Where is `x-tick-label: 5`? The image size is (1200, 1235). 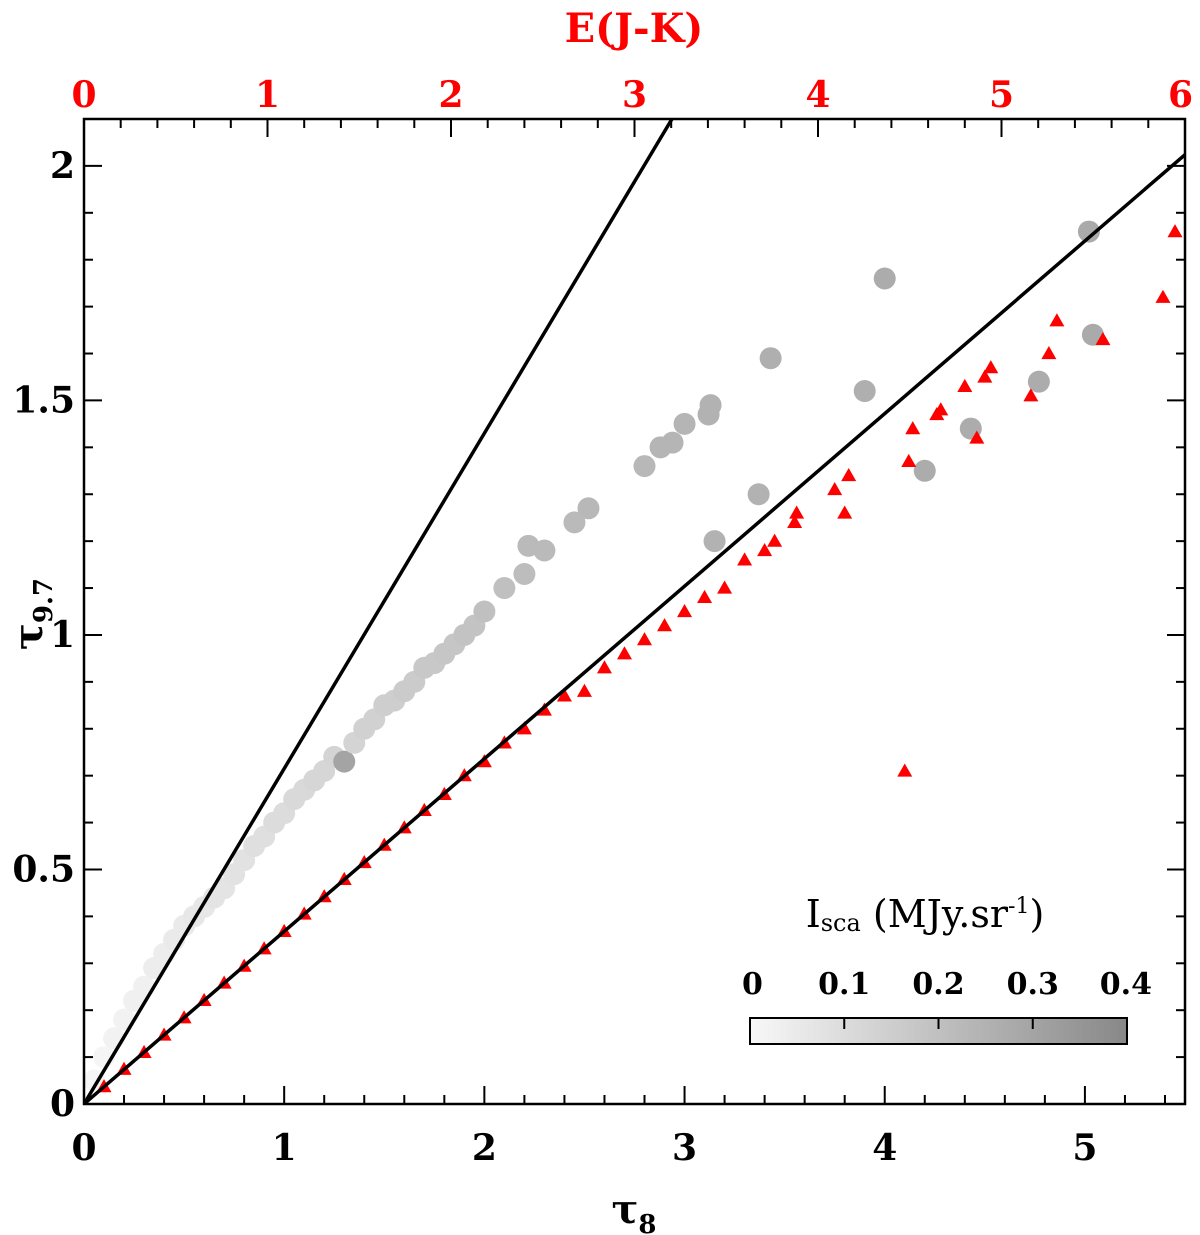
x-tick-label: 5 is located at coordinates (1084, 1148).